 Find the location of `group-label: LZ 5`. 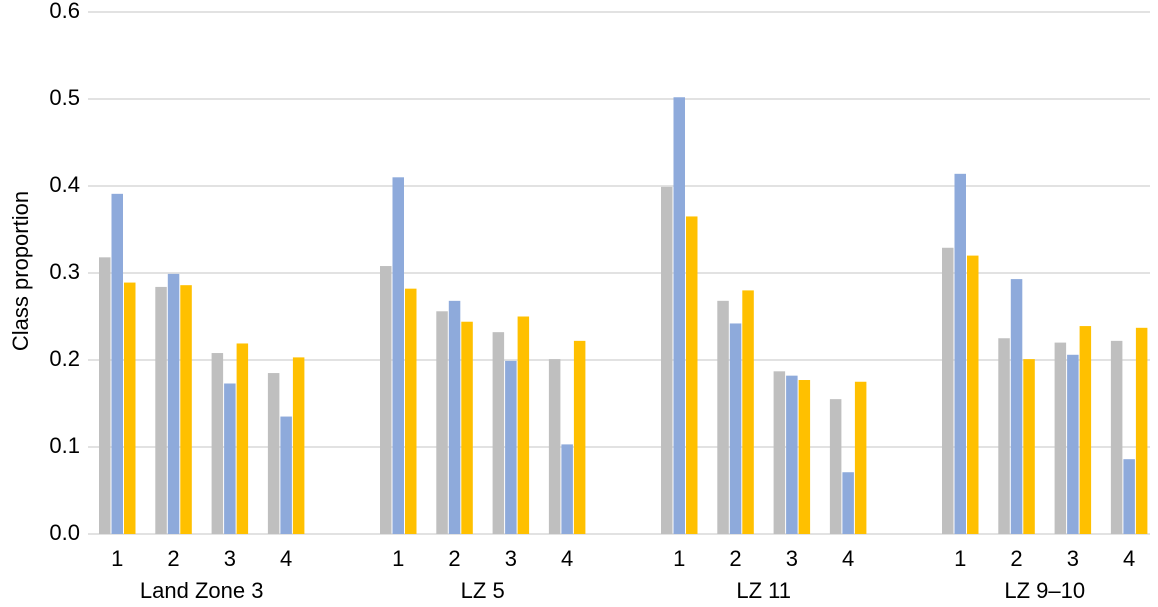

group-label: LZ 5 is located at coordinates (483, 590).